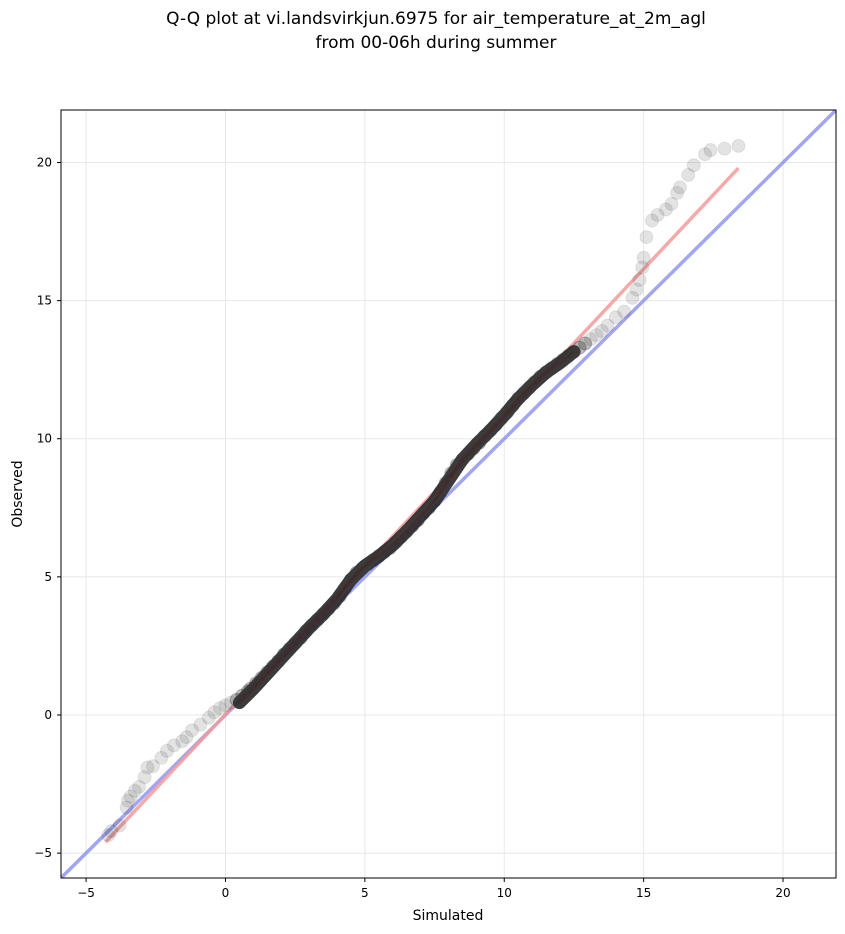 Image resolution: width=845 pixels, height=934 pixels. What do you see at coordinates (643, 893) in the screenshot?
I see `x-tick-label: 15` at bounding box center [643, 893].